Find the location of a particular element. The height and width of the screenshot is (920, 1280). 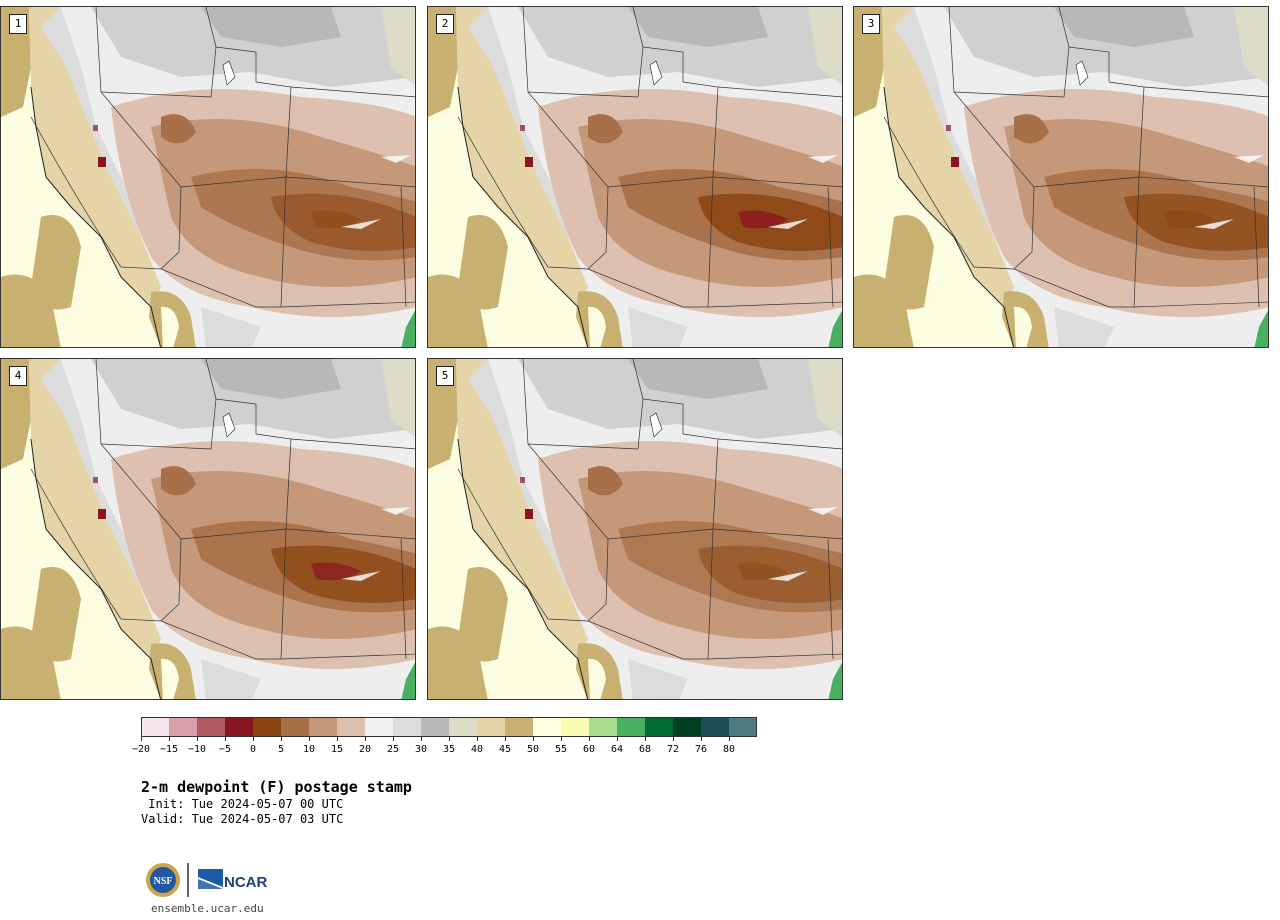

nsf-logo: NSF is located at coordinates (163, 880).